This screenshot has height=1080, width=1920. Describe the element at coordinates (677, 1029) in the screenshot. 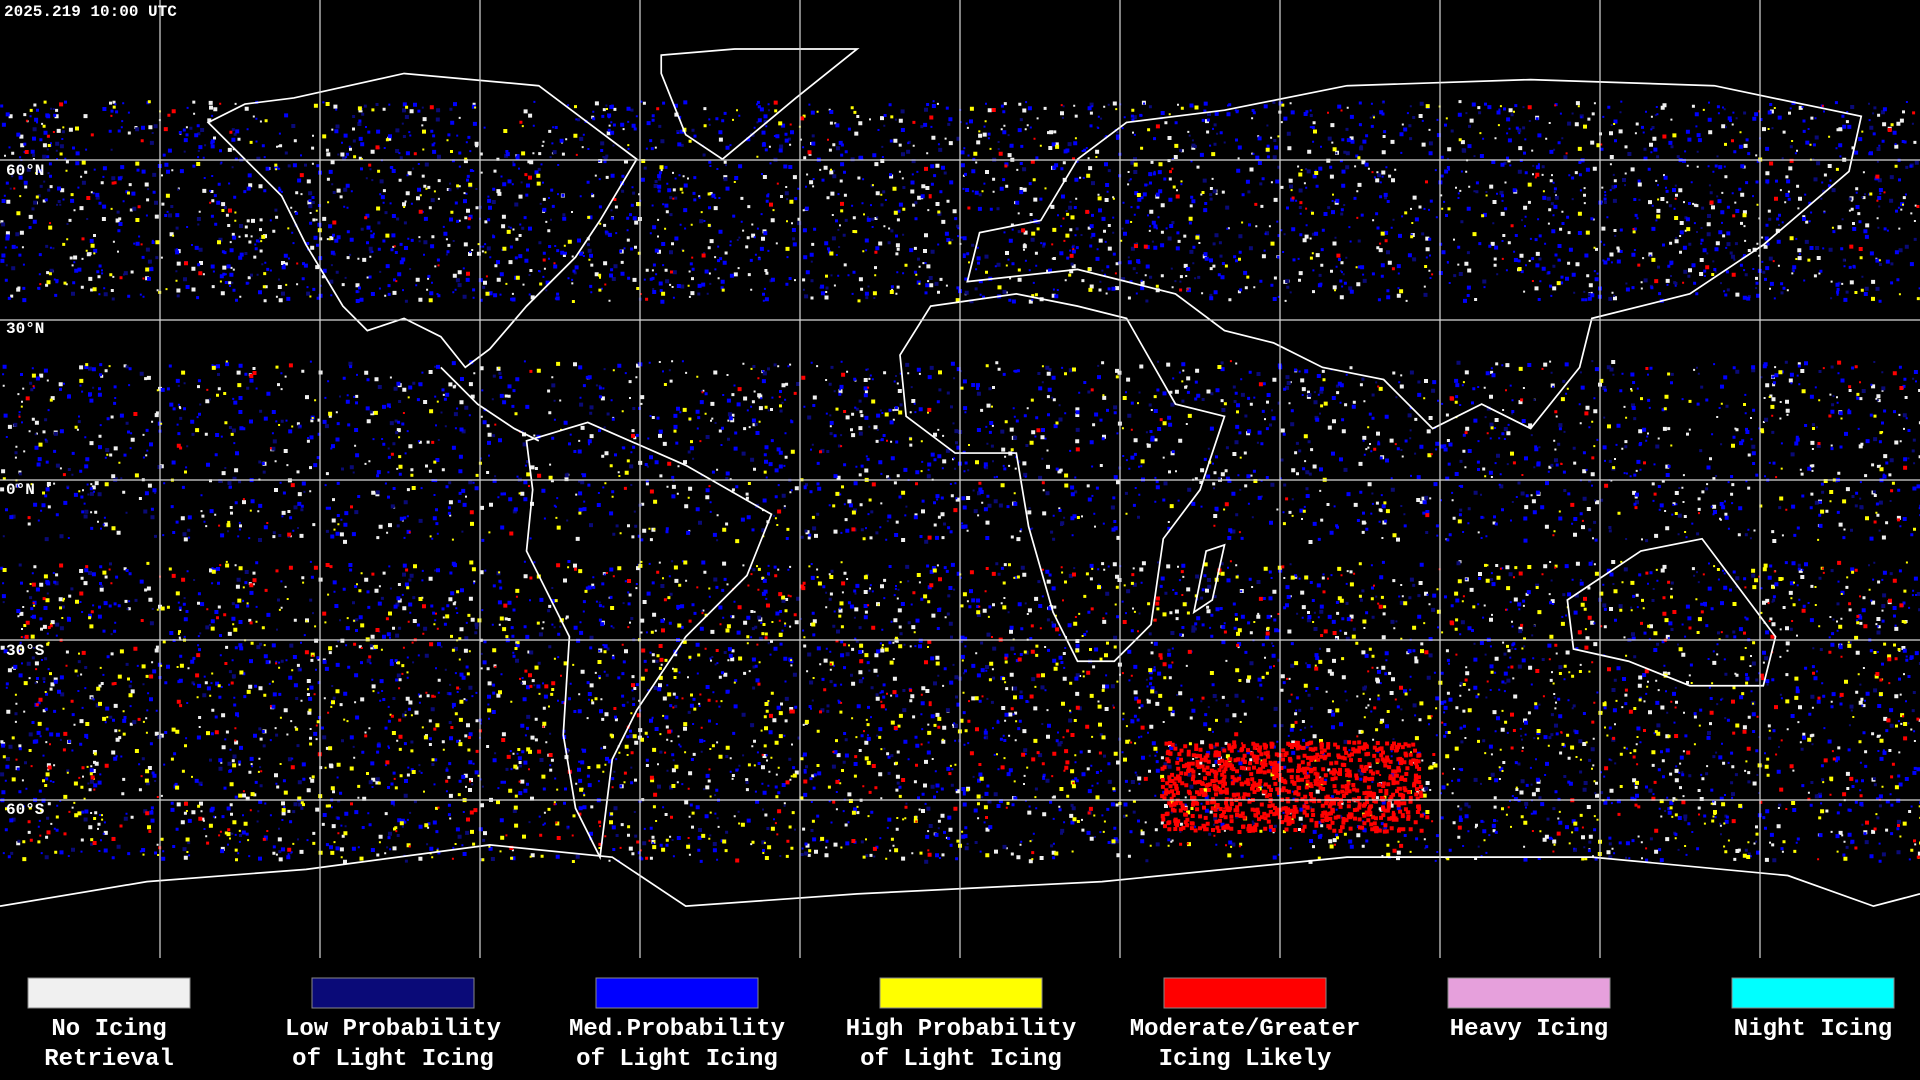

I see `legend-label: Med.Probability` at that location.